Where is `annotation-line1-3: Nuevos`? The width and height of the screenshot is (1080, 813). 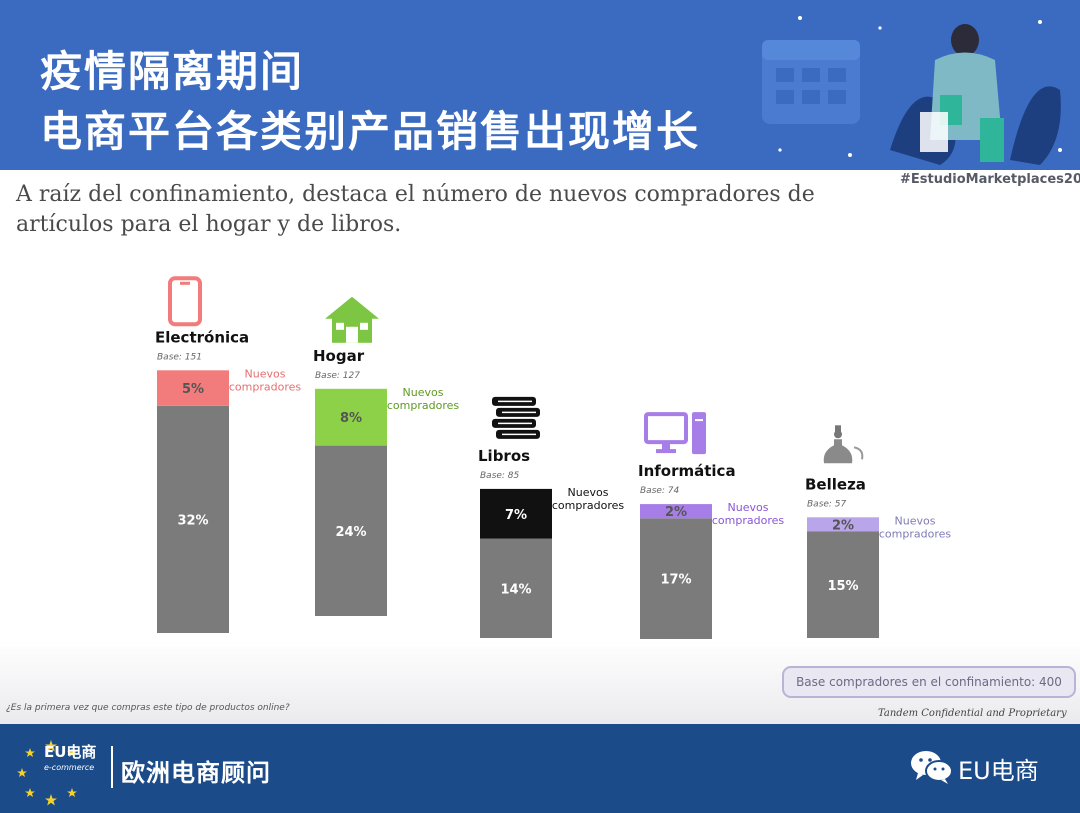 annotation-line1-3: Nuevos is located at coordinates (748, 507).